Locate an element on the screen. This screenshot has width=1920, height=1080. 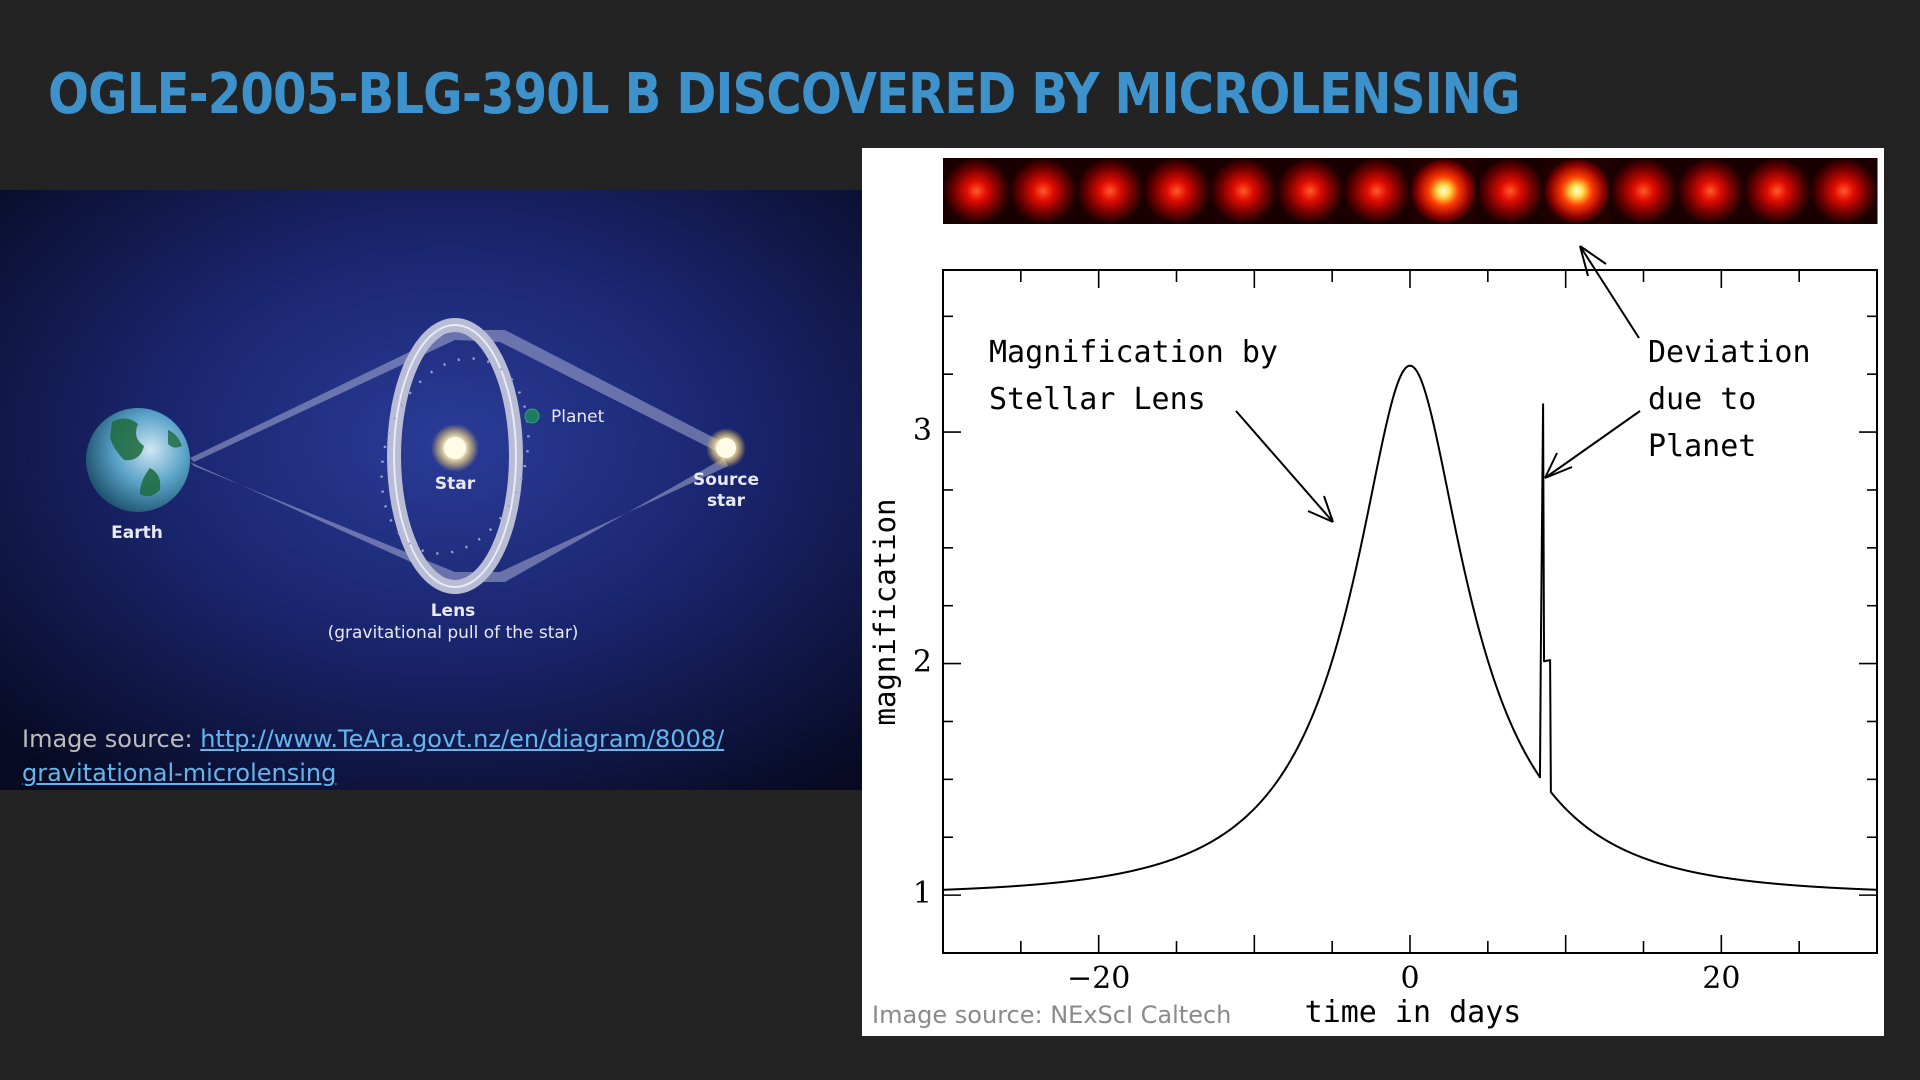
planet-label: Planet is located at coordinates (578, 417).